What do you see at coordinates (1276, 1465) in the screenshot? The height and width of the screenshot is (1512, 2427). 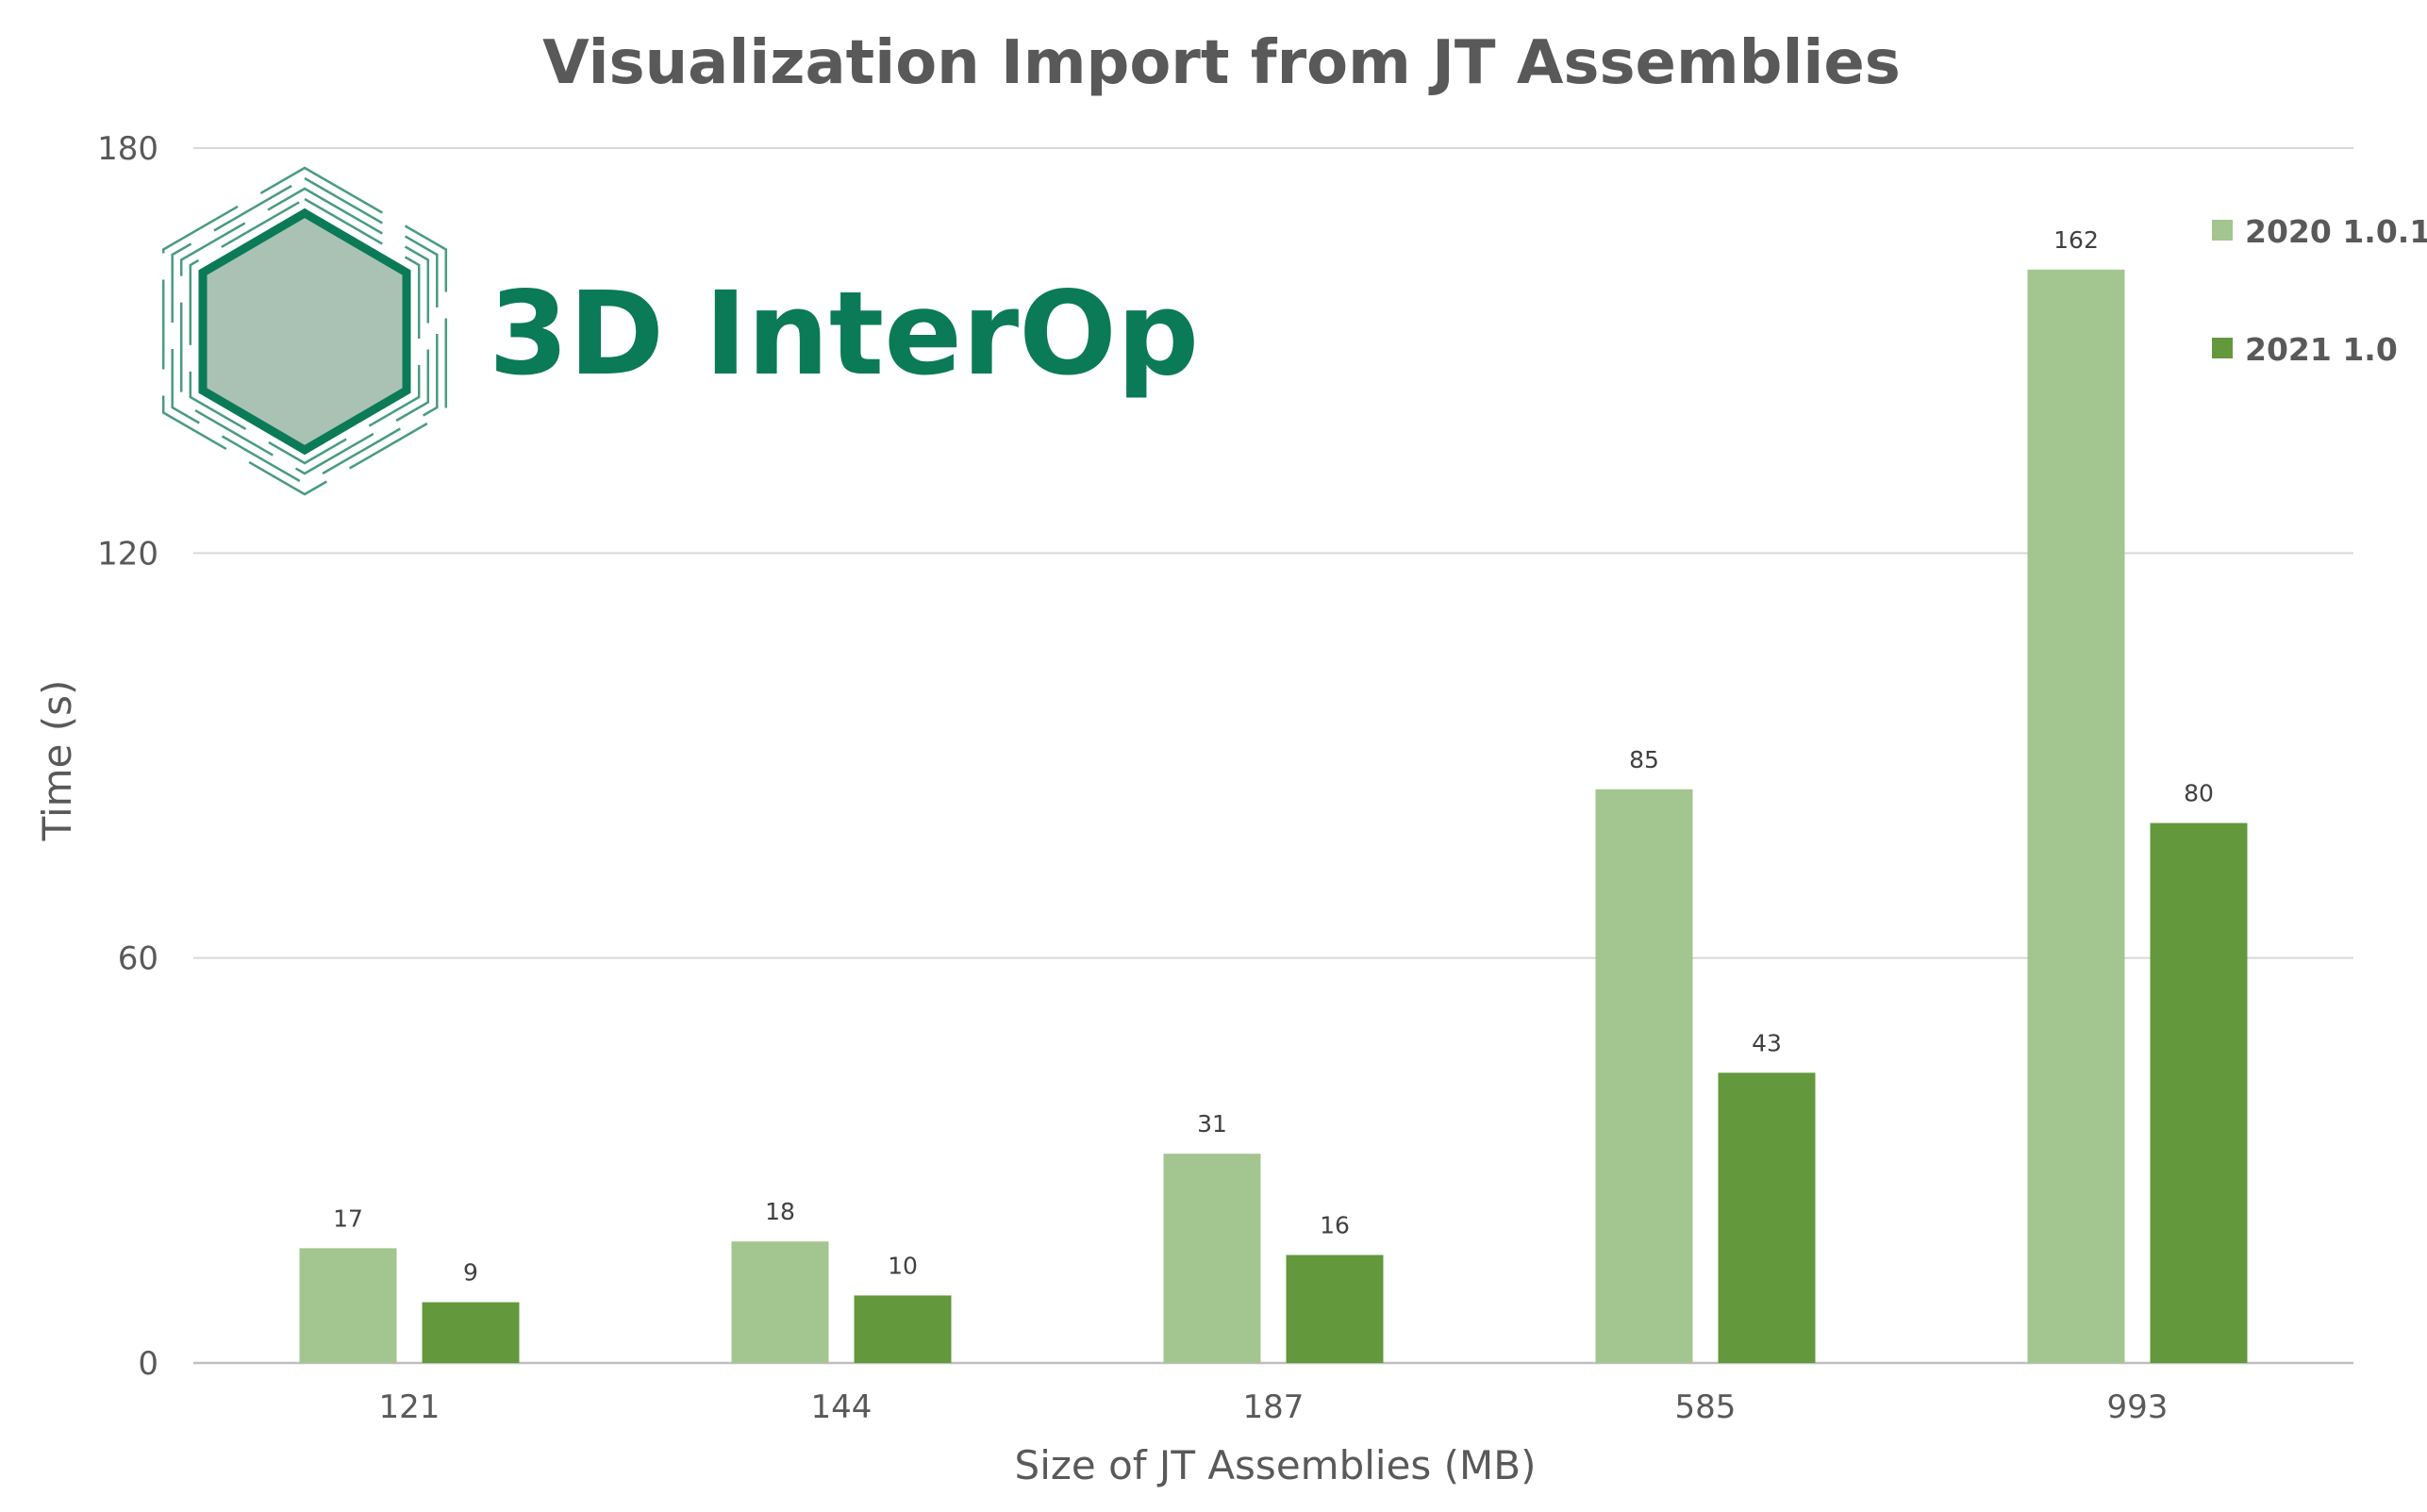 I see `x-axis-title: Size of JT Assemblies (MB)` at bounding box center [1276, 1465].